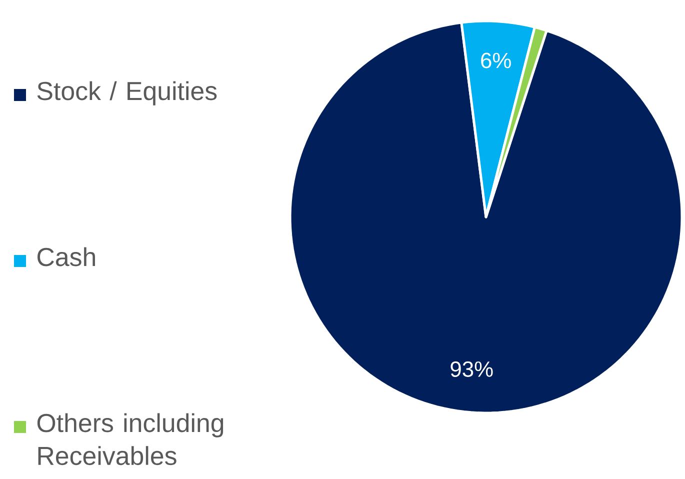 The width and height of the screenshot is (685, 479). What do you see at coordinates (130, 439) in the screenshot?
I see `legend-label: Others including Receivables` at bounding box center [130, 439].